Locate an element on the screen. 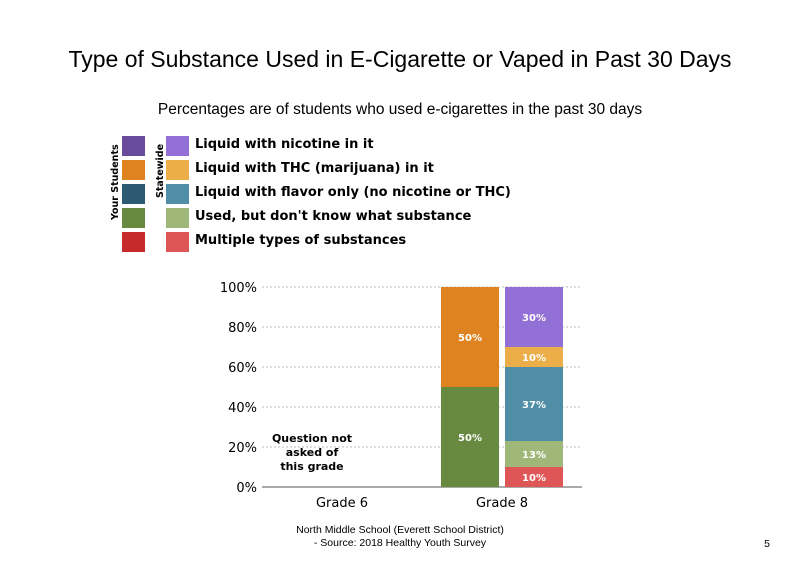 The width and height of the screenshot is (800, 568). y-tick-label: 40% is located at coordinates (242, 408).